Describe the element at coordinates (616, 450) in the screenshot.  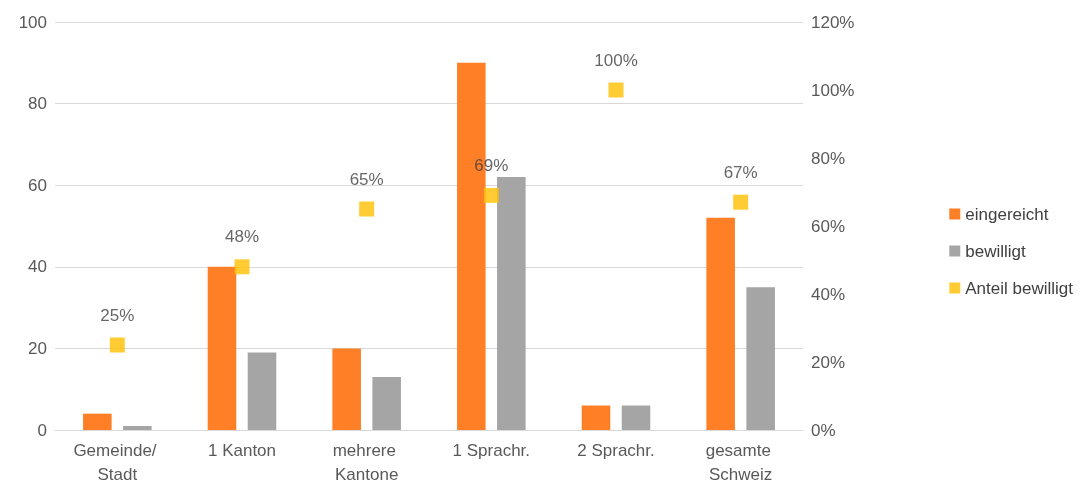
I see `x-tick-label: 2 Sprachr.` at that location.